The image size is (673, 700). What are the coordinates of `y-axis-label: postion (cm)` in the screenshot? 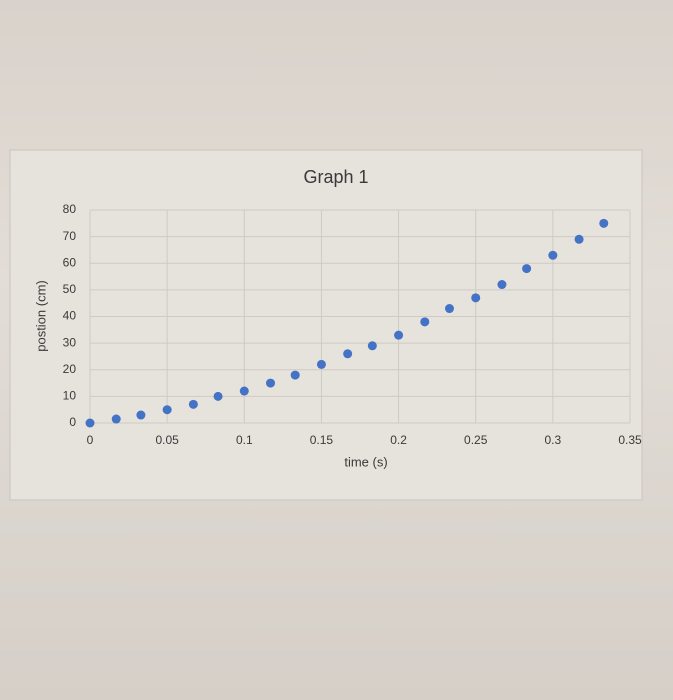 It's located at (40, 316).